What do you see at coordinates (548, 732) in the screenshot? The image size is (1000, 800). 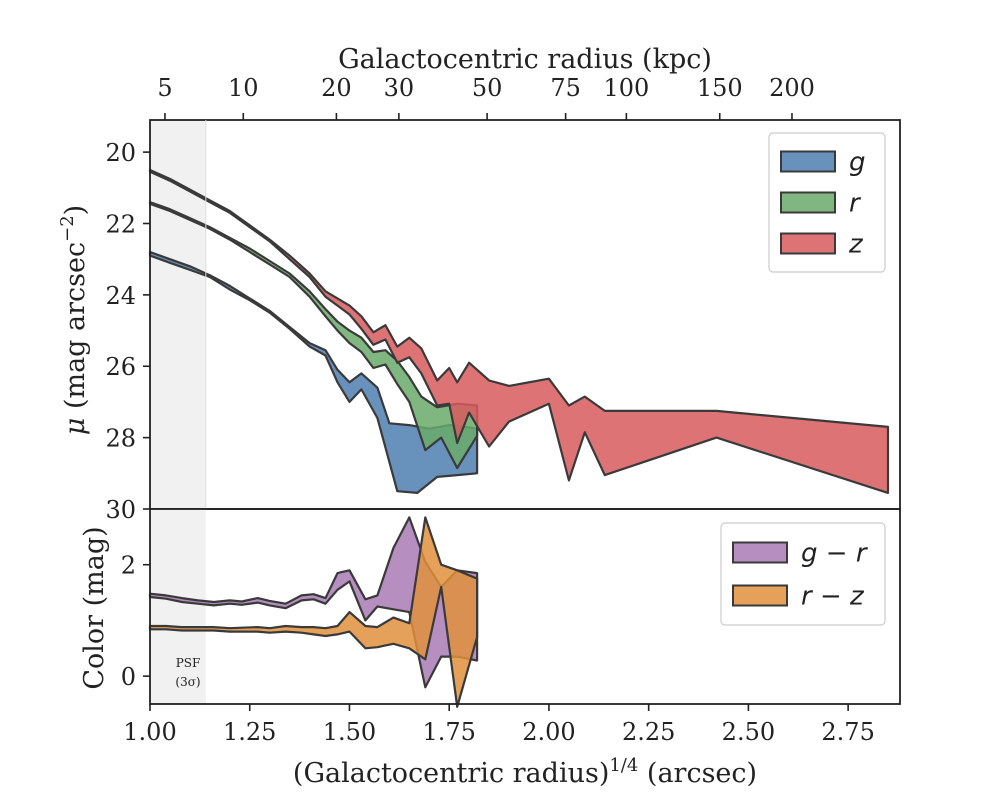 I see `x-tick-label: 2.00` at bounding box center [548, 732].